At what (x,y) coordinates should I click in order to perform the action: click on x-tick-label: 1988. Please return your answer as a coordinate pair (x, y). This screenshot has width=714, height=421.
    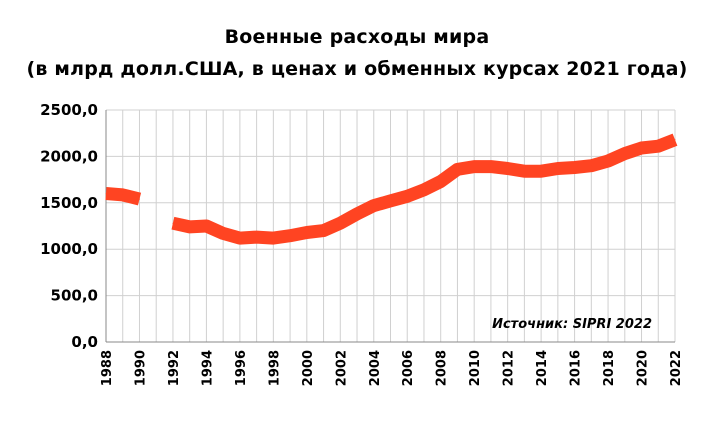
    Looking at the image, I should click on (107, 368).